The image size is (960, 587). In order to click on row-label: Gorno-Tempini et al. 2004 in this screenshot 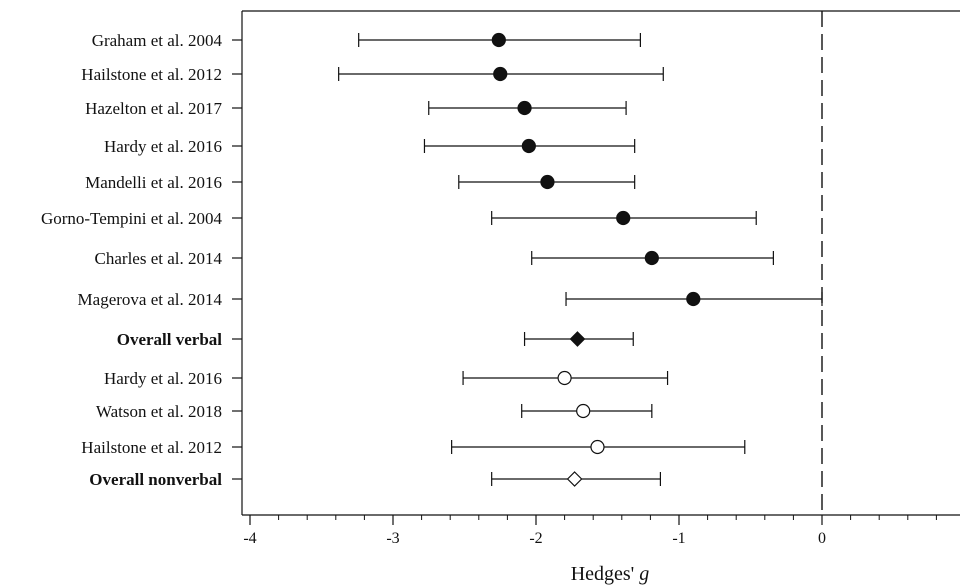, I will do `click(132, 218)`.